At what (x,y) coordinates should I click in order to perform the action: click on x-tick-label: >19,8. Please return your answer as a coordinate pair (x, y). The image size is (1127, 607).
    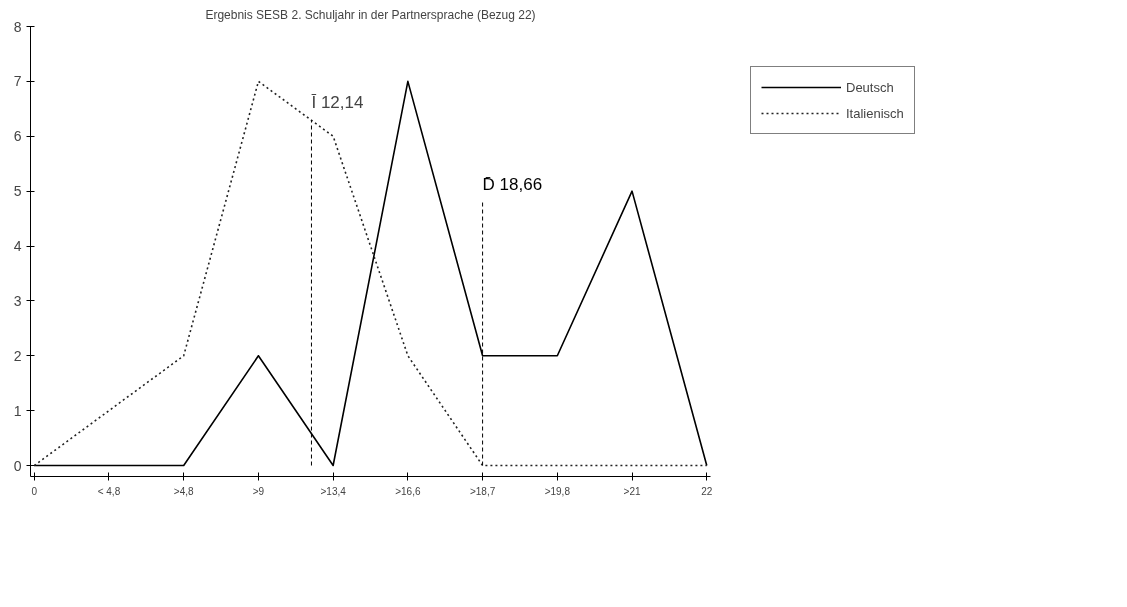
    Looking at the image, I should click on (557, 491).